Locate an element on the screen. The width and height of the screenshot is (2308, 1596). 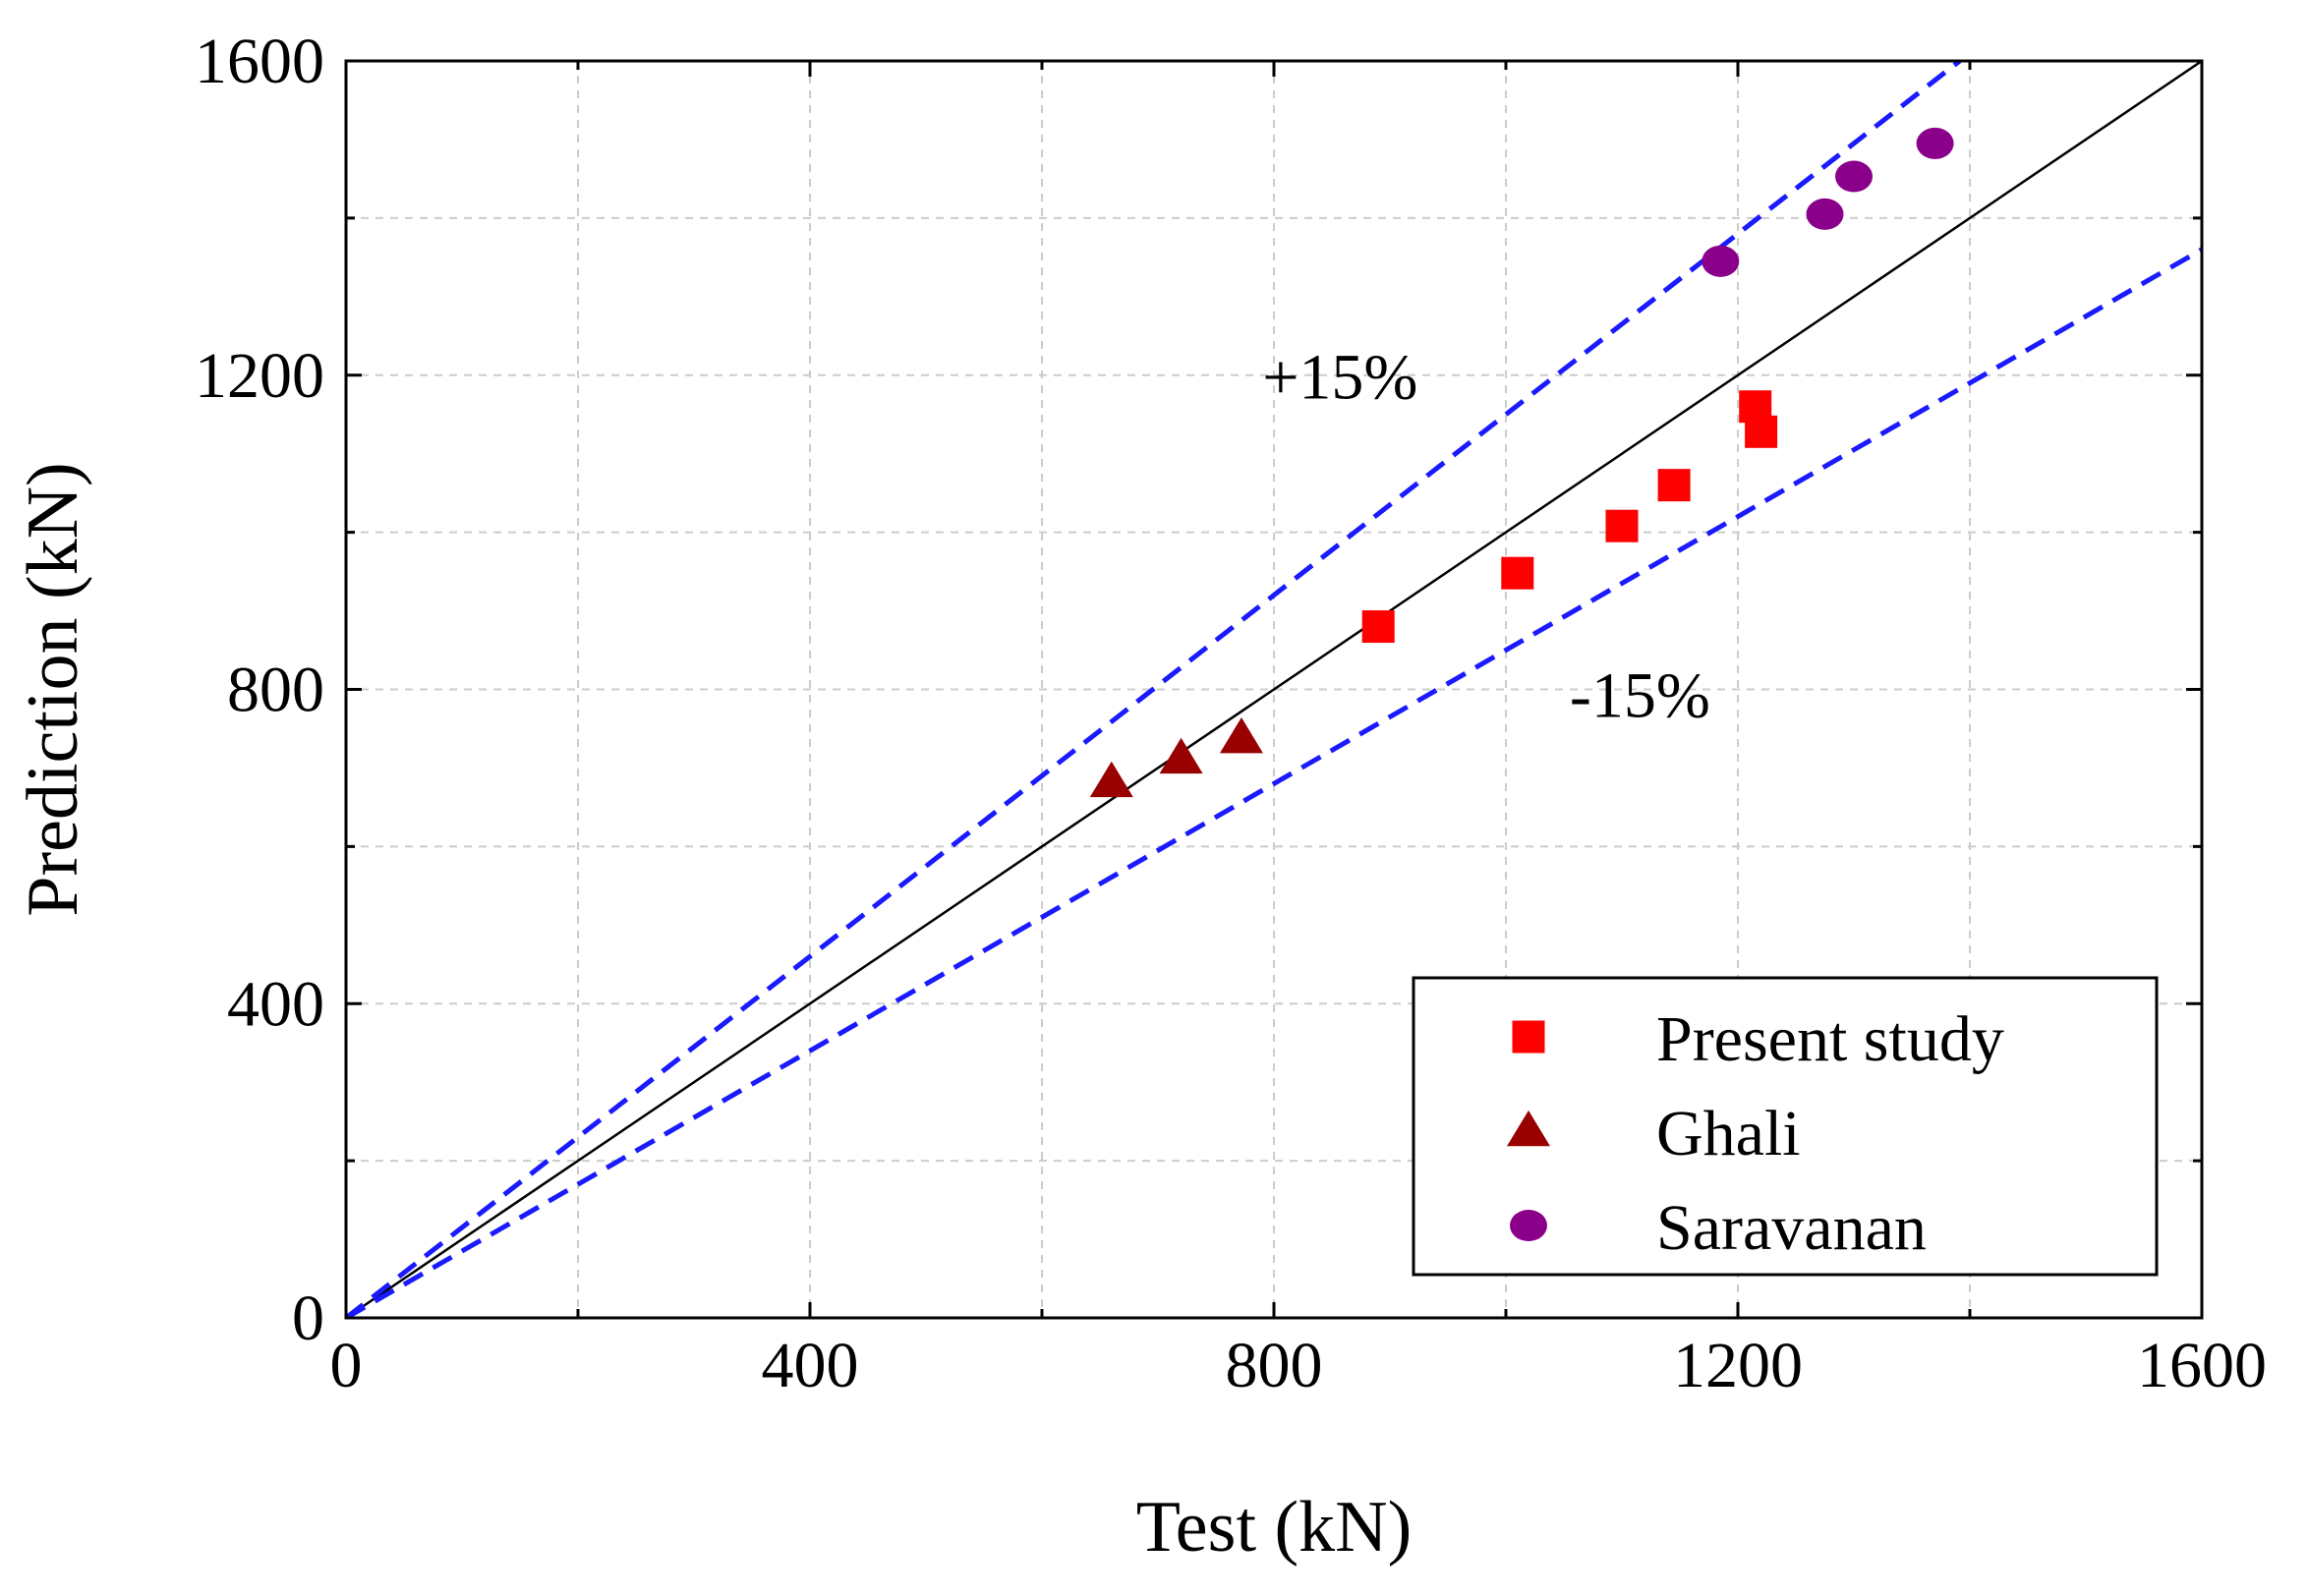
y-tick-label-400: 400 is located at coordinates (276, 1004).